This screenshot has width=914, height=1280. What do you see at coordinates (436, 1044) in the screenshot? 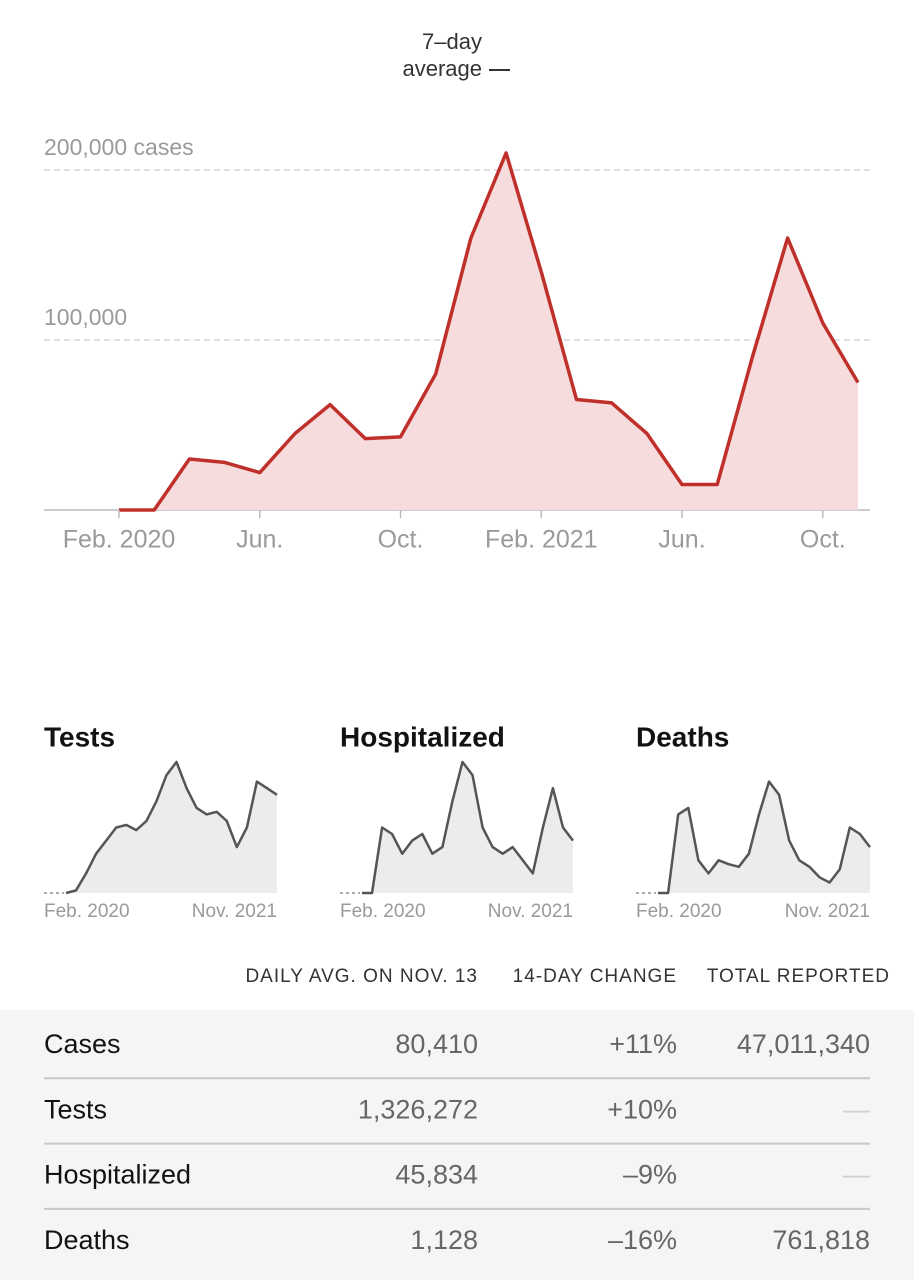
I see `table-cell: 80,410` at bounding box center [436, 1044].